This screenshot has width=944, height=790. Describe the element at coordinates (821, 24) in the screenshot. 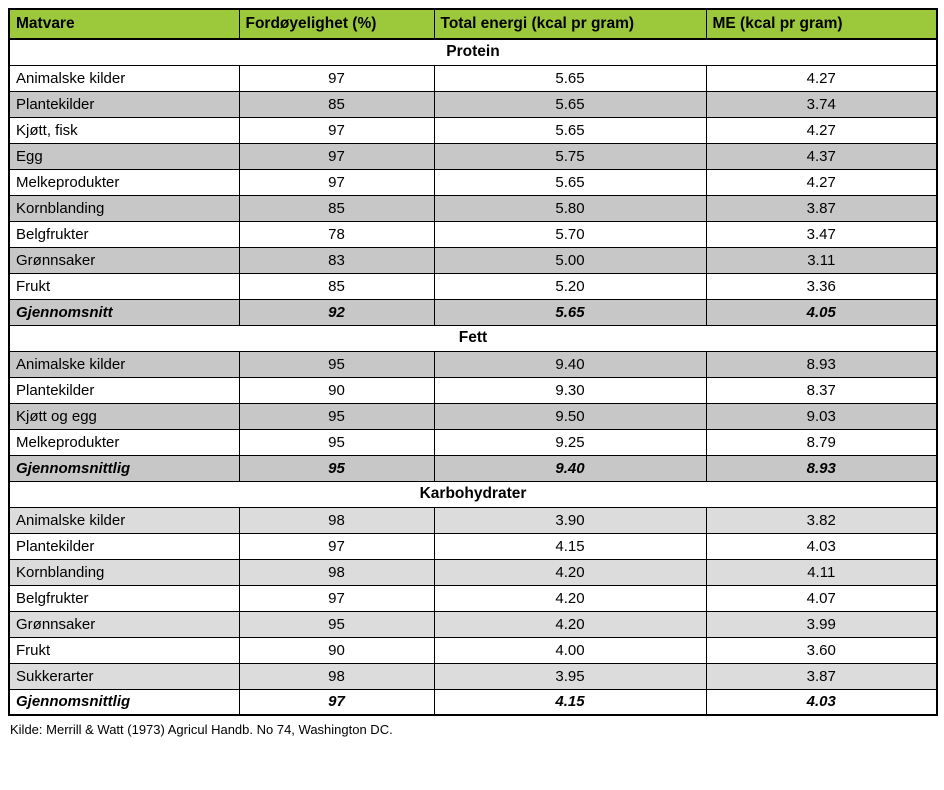

I see `column-header: ME (kcal pr gram)` at that location.